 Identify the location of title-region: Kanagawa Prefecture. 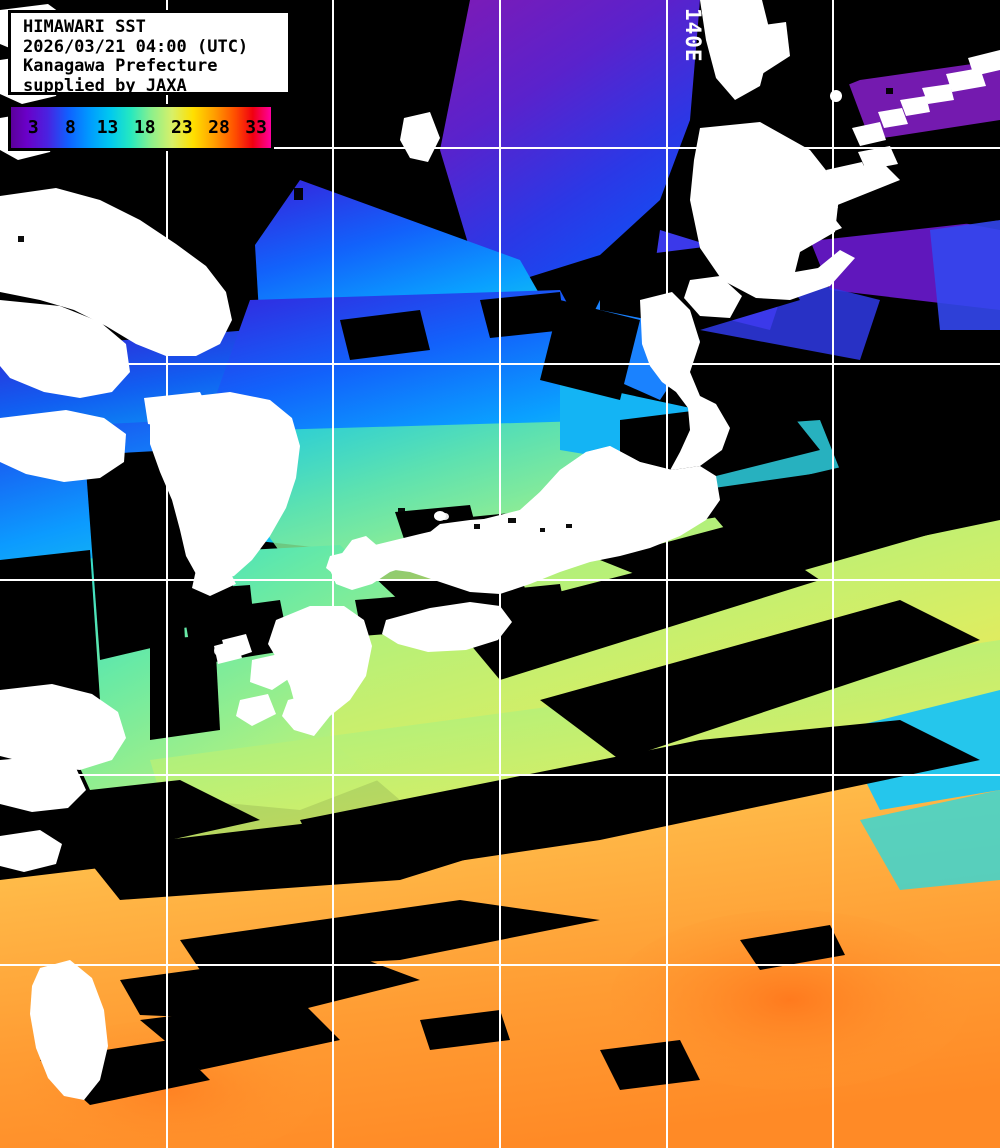
(120, 66).